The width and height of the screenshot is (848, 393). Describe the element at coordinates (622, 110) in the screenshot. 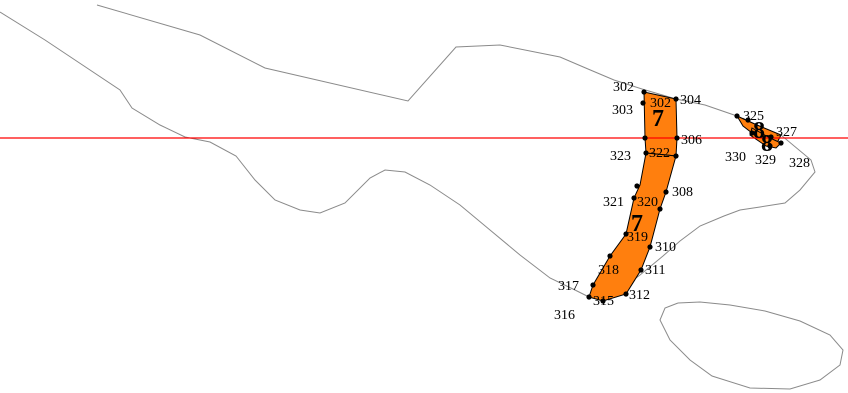

I see `vertex-label-303: 303` at that location.